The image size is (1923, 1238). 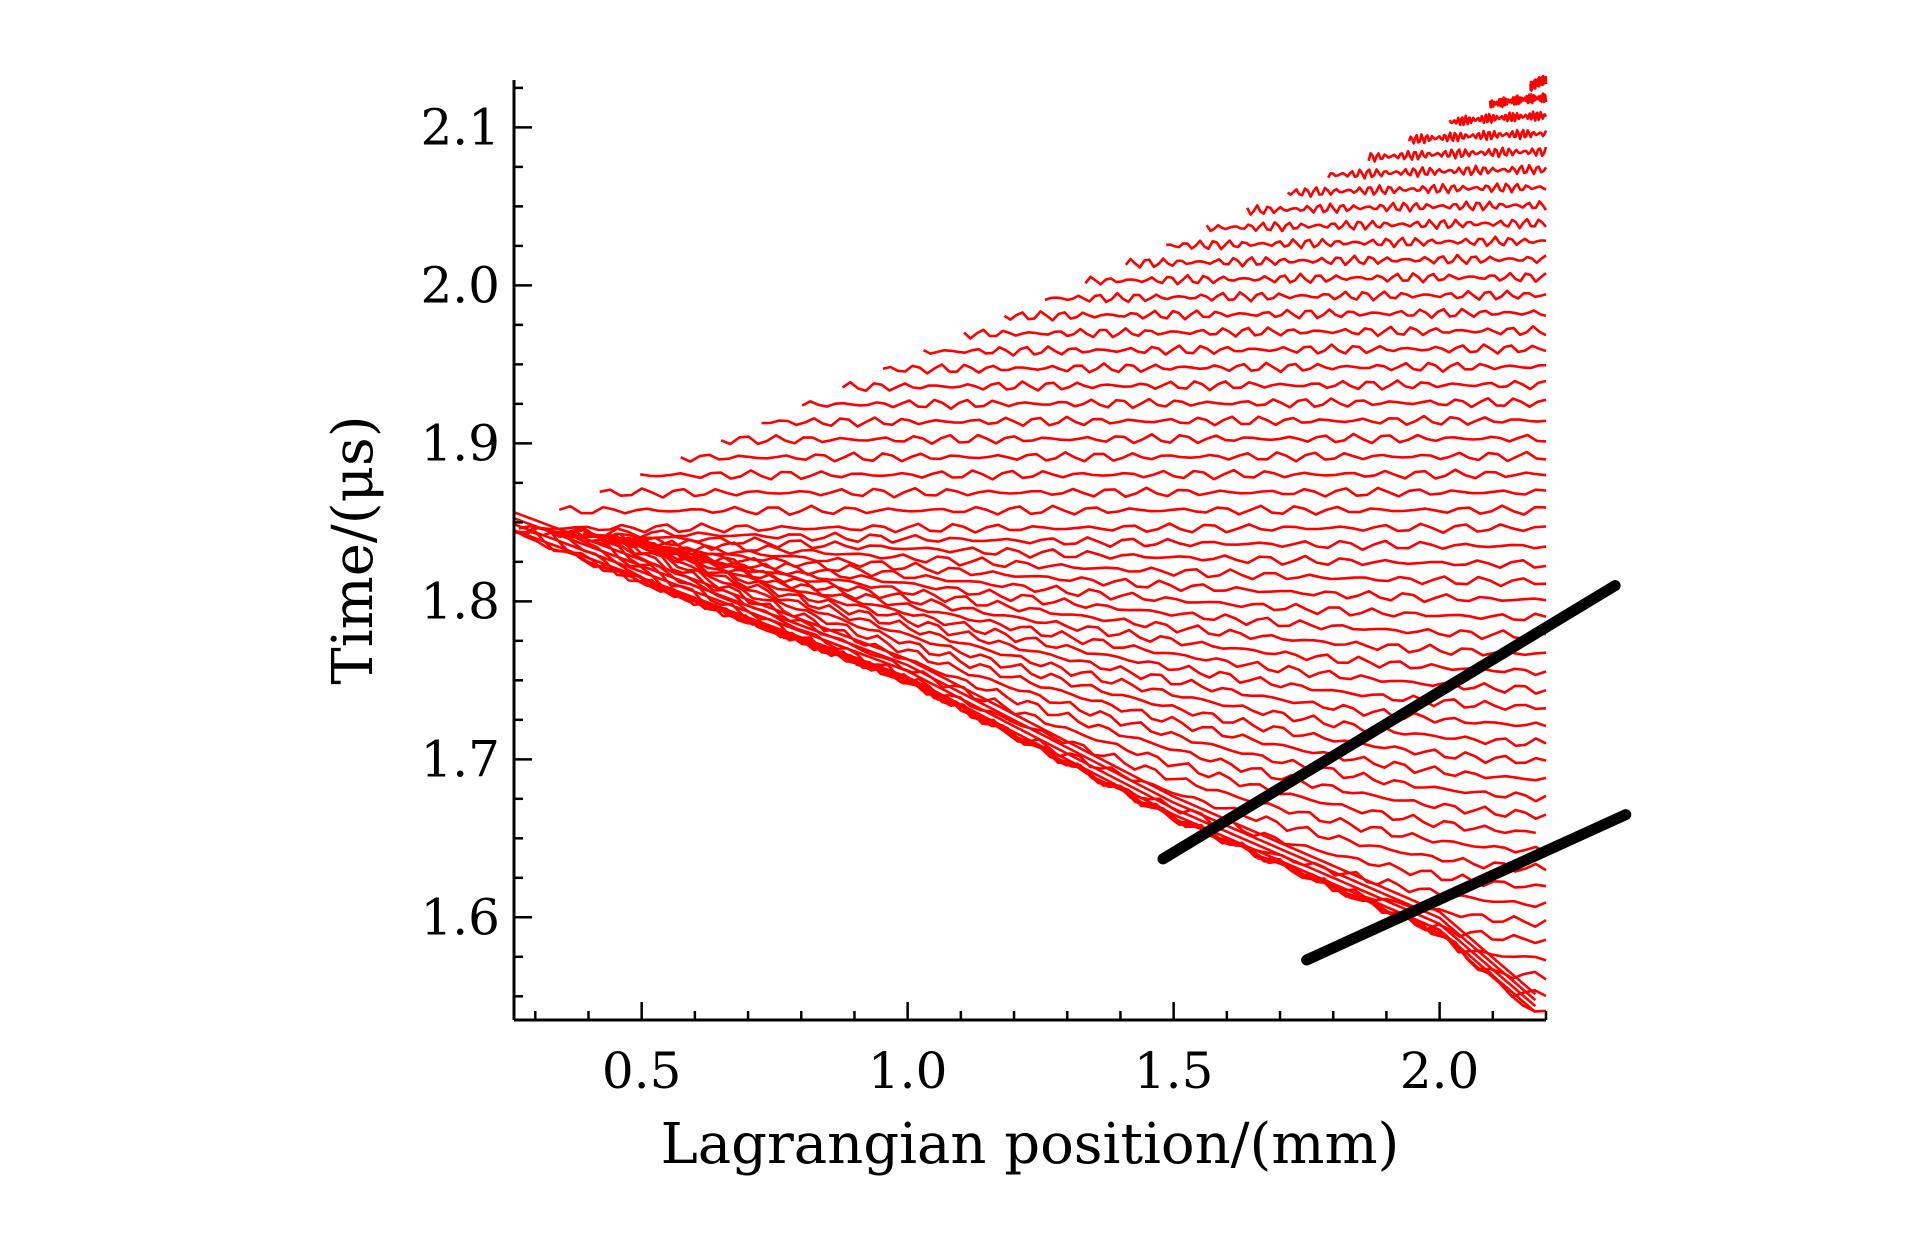 What do you see at coordinates (460, 127) in the screenshot?
I see `y-tick-label: 2.1` at bounding box center [460, 127].